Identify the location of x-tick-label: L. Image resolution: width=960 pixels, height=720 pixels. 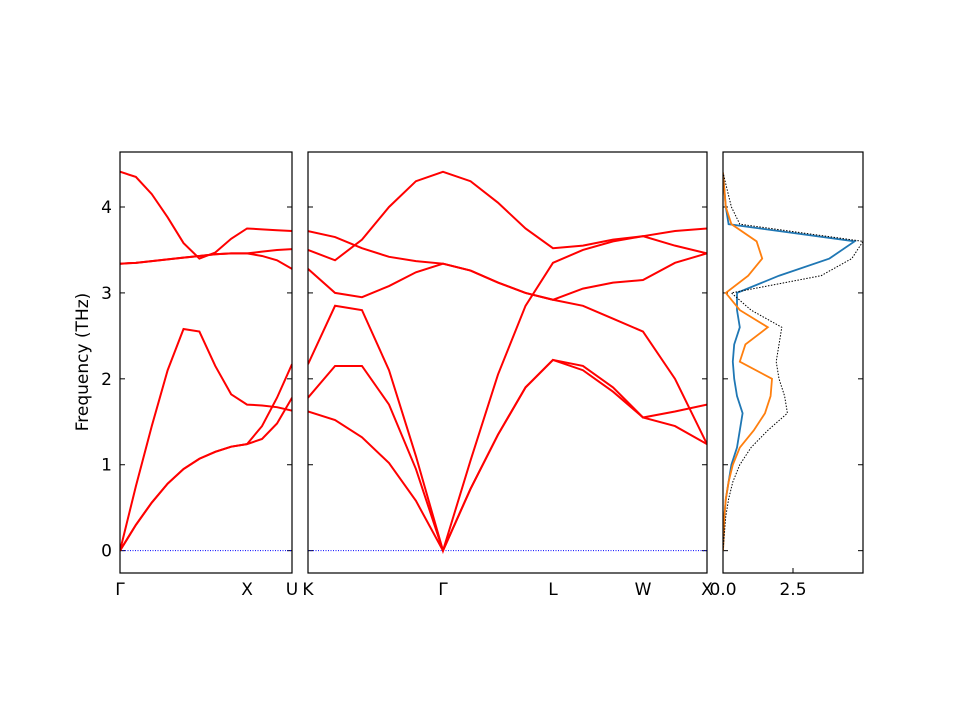
(553, 590).